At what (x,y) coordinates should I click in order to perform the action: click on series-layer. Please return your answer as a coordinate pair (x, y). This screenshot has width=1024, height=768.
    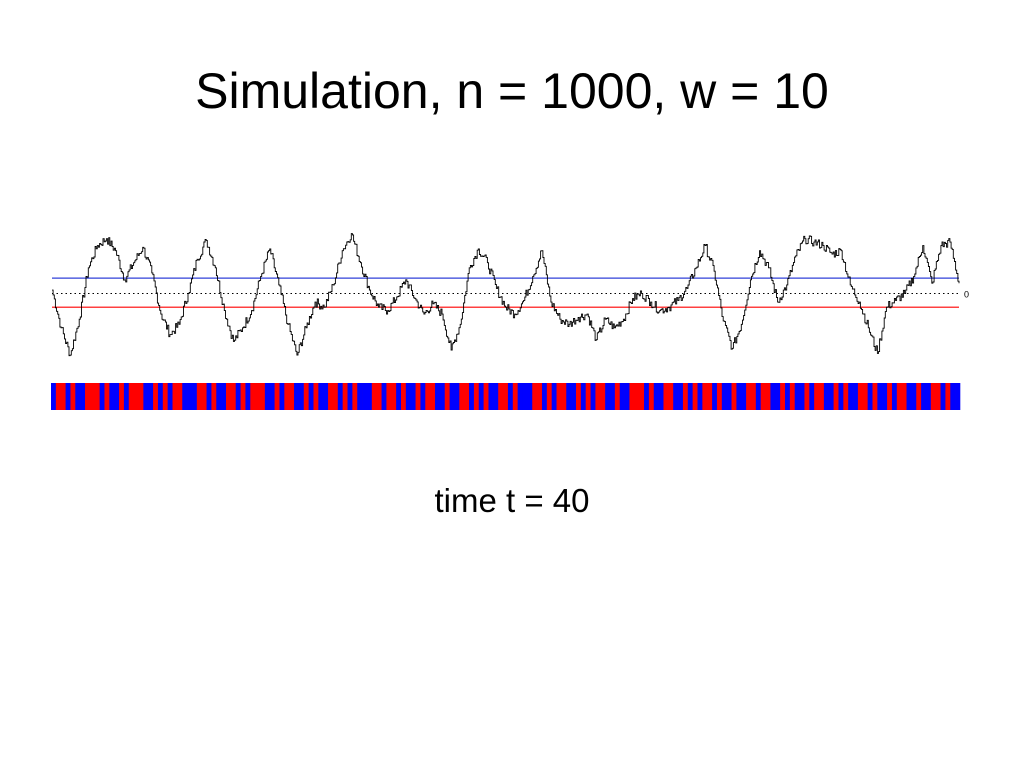
    Looking at the image, I should click on (506, 295).